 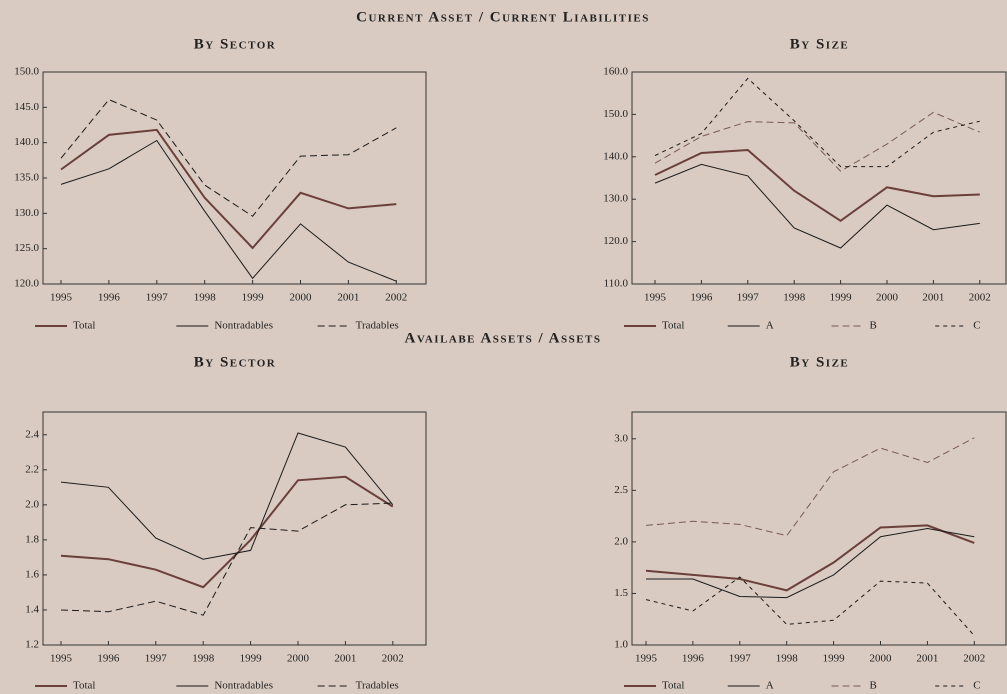 What do you see at coordinates (32, 574) in the screenshot?
I see `y-tick-label: 1.6` at bounding box center [32, 574].